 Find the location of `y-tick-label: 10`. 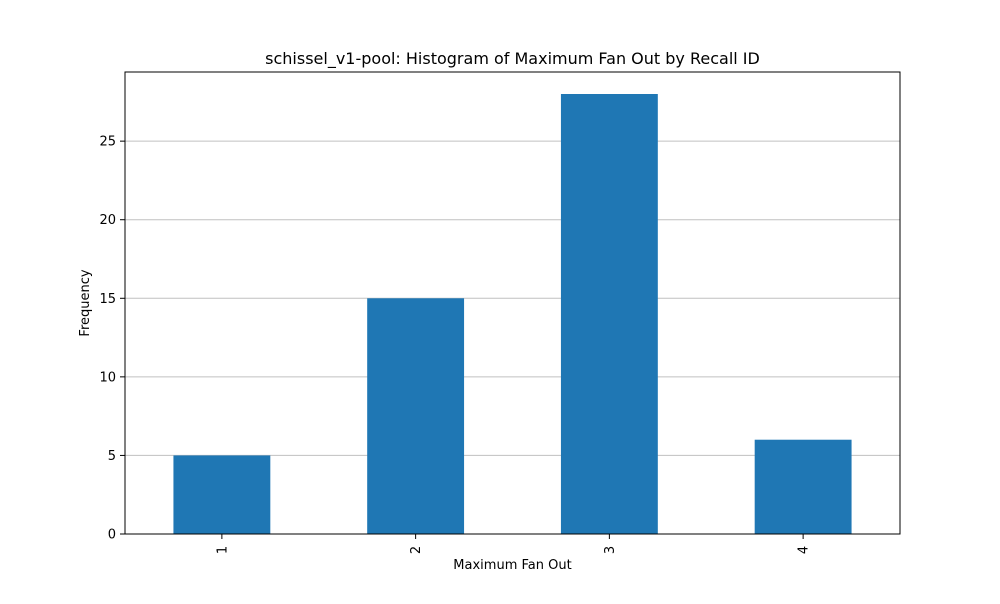

y-tick-label: 10 is located at coordinates (107, 377).